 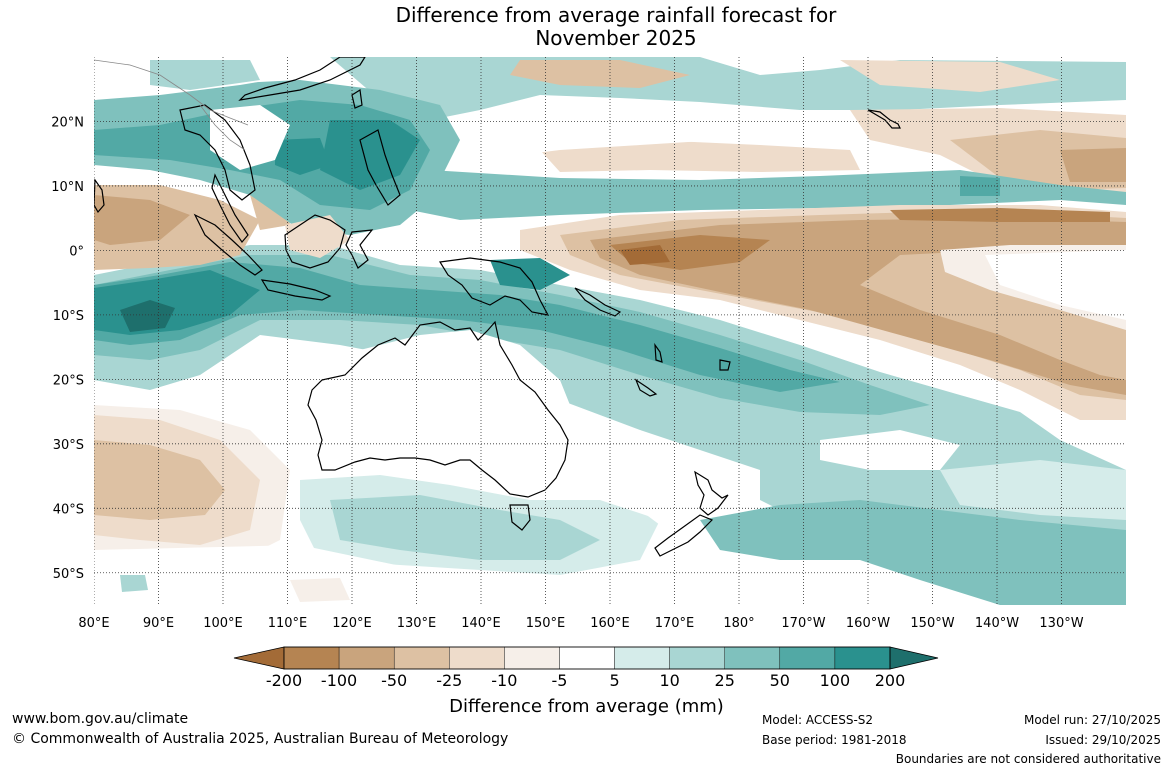 I want to click on longitude-label: 160°E, so click(x=610, y=623).